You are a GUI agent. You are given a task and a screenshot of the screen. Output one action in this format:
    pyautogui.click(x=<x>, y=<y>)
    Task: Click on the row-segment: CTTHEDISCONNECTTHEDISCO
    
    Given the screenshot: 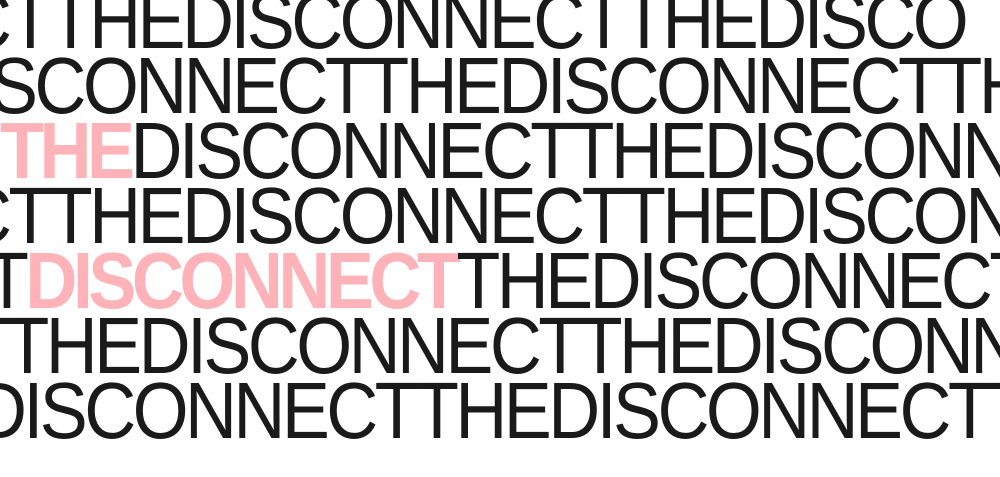 What is the action you would take?
    pyautogui.click(x=484, y=32)
    